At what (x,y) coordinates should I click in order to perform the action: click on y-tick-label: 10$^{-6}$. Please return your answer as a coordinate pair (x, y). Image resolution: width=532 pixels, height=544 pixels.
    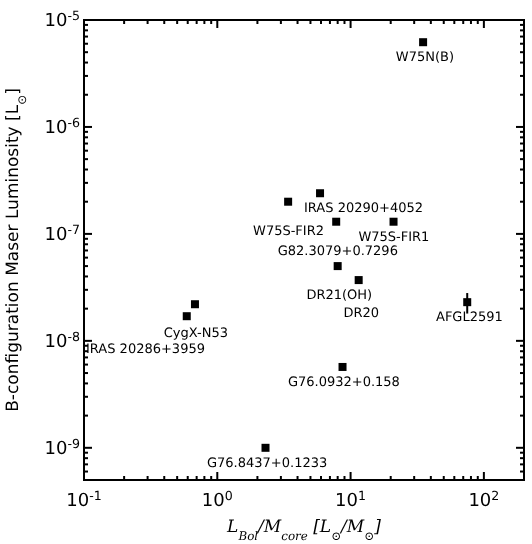
    Looking at the image, I should click on (62, 127).